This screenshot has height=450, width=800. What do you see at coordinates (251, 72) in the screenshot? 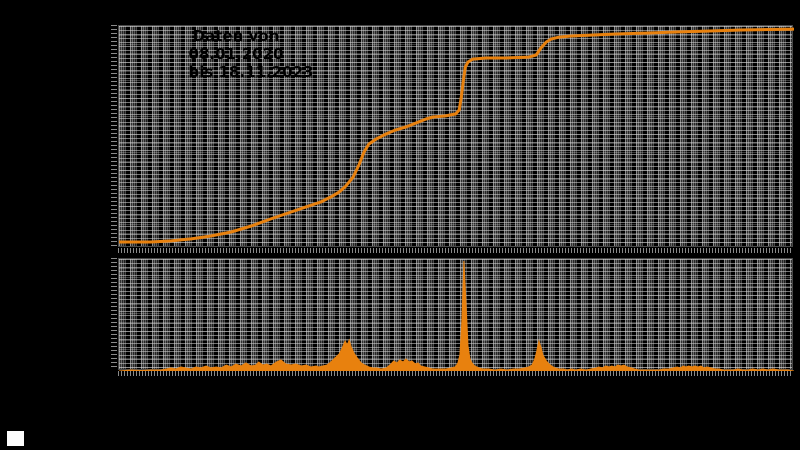
I see `date-range-line2: bis 18.11.2023` at bounding box center [251, 72].